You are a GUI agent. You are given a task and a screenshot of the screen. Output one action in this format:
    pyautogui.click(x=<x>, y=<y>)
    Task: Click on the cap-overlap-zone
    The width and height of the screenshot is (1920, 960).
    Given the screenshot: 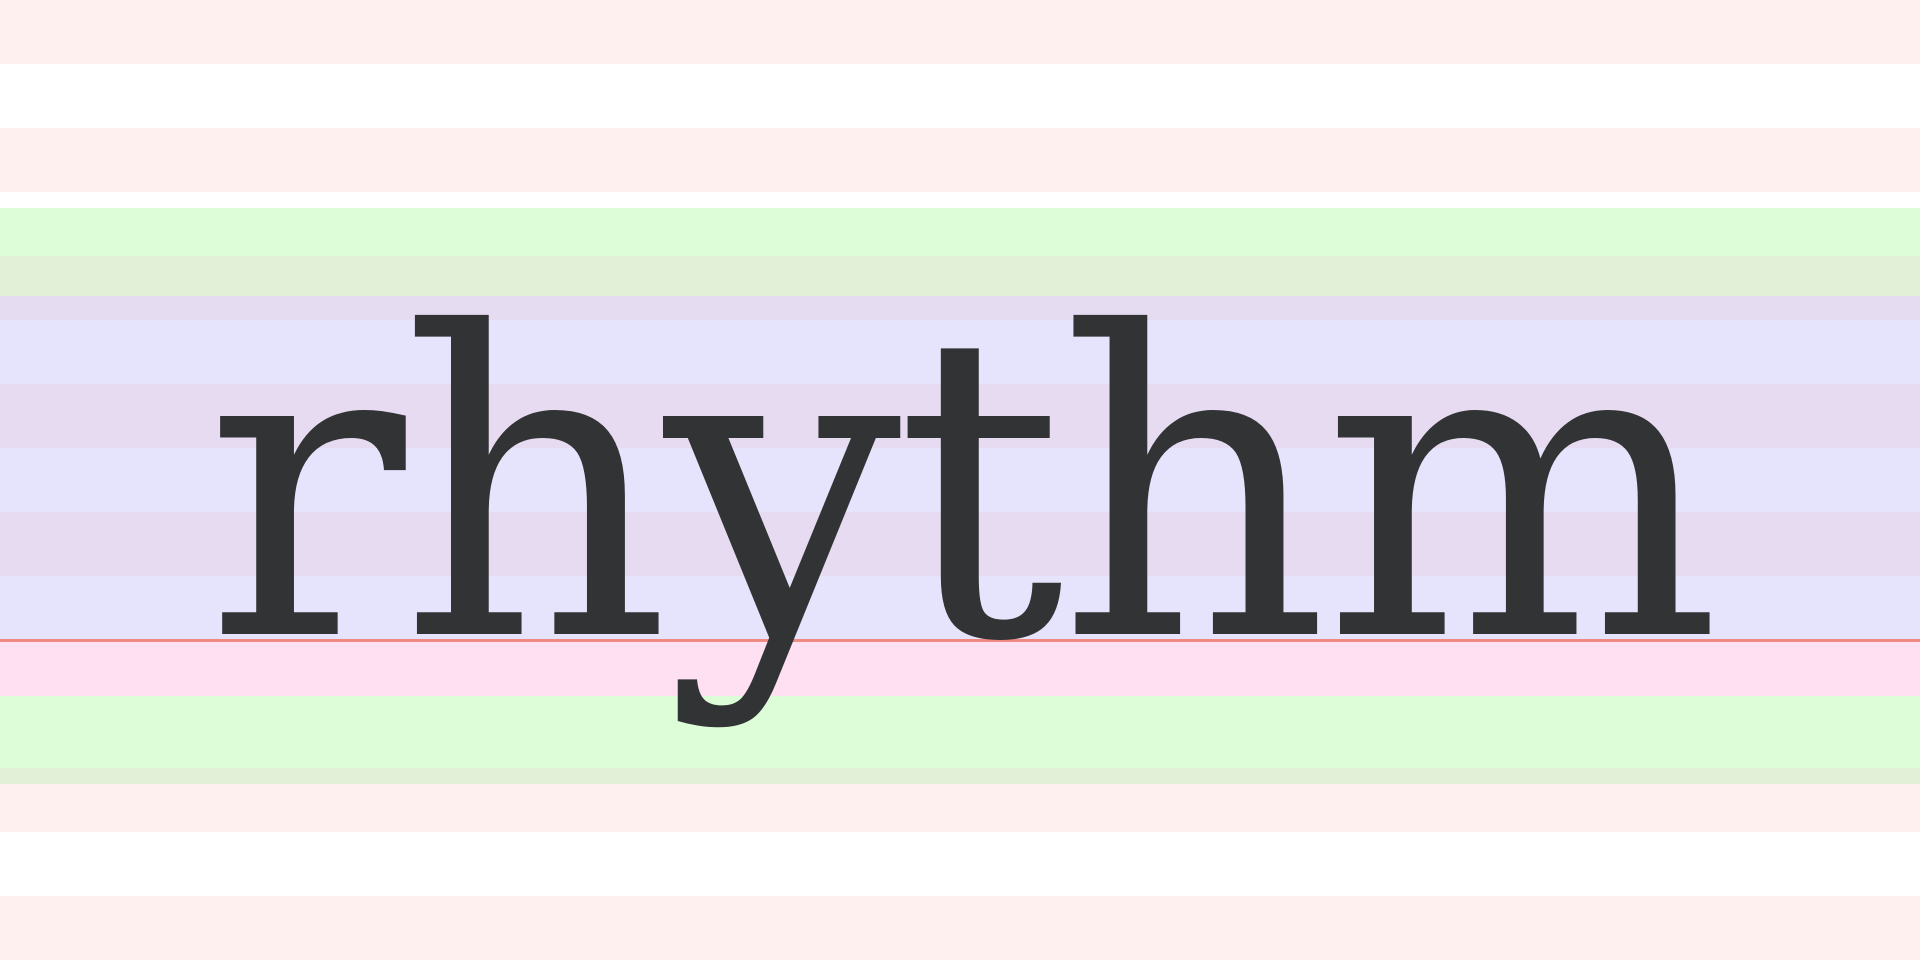 What is the action you would take?
    pyautogui.click(x=960, y=308)
    